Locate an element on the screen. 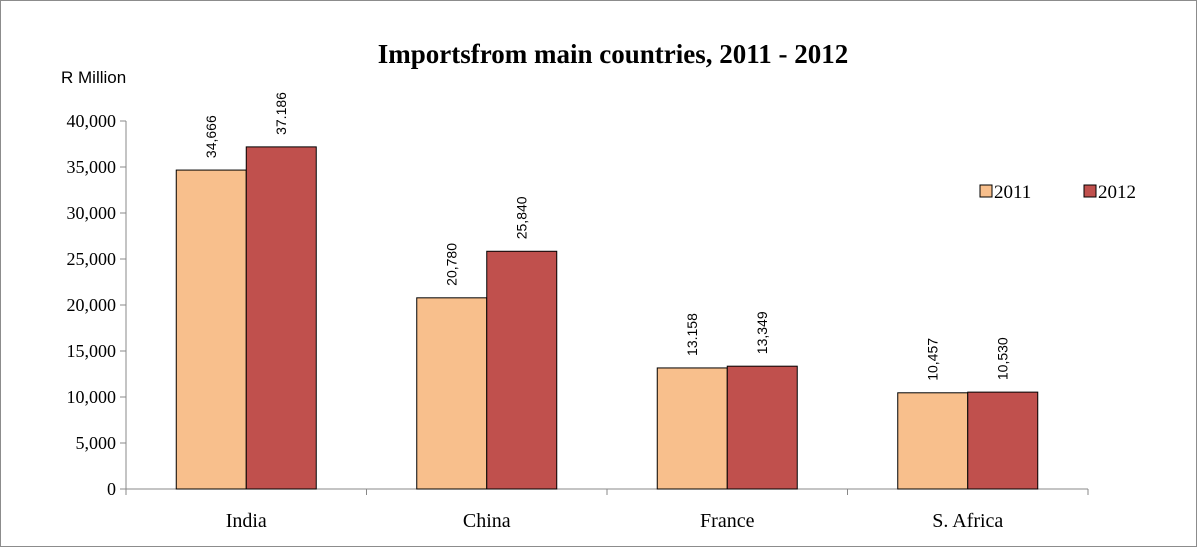 This screenshot has width=1197, height=548. y-tick-label: 10,000 is located at coordinates (92, 397).